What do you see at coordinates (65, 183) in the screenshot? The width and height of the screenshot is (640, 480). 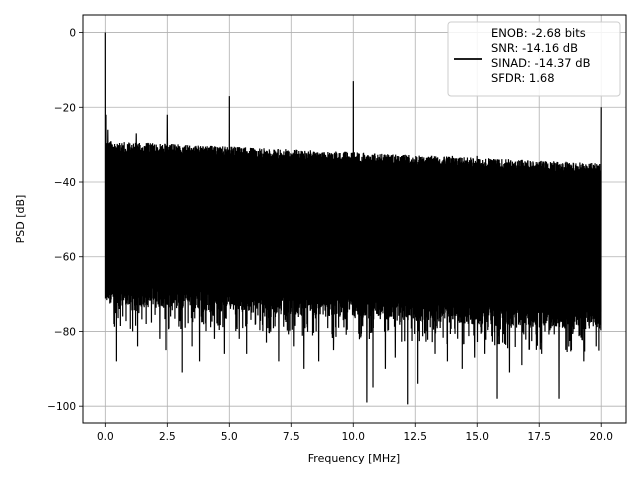 I see `y-tick-label: −40` at bounding box center [65, 183].